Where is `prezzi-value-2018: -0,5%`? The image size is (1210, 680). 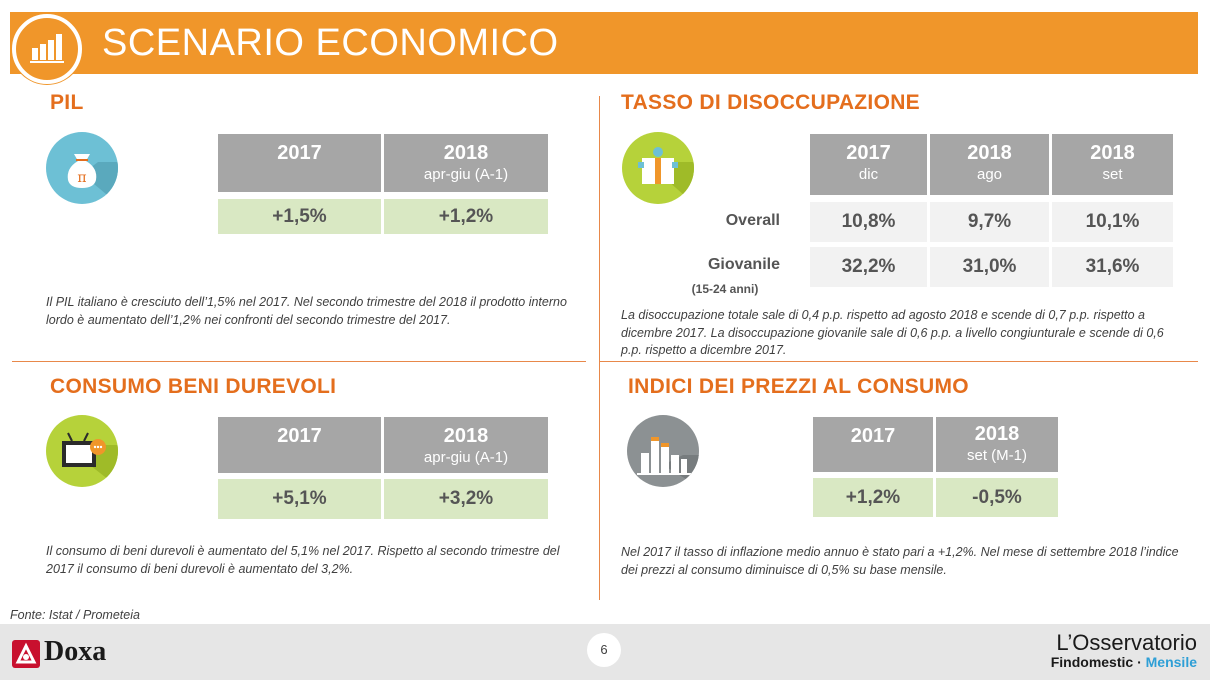 prezzi-value-2018: -0,5% is located at coordinates (997, 497).